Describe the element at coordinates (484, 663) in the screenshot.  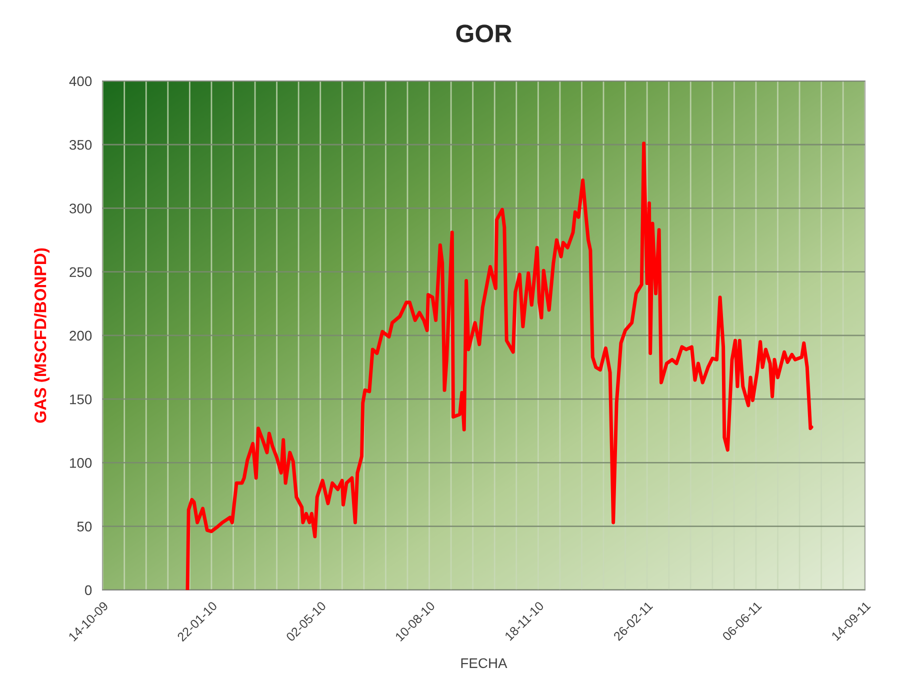
I see `x-axis-title: FECHA` at that location.